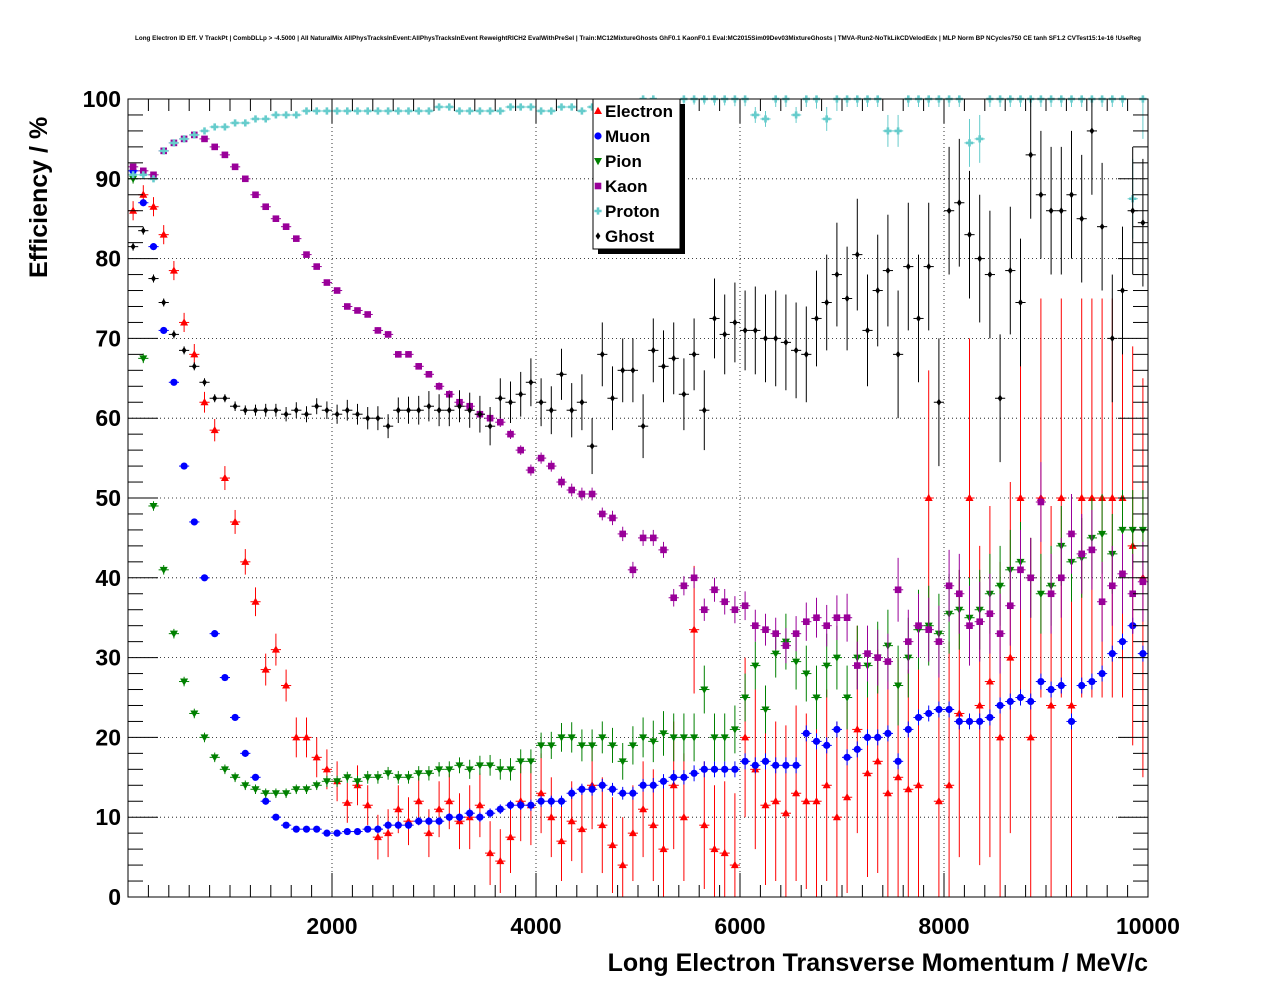 The image size is (1276, 996). Describe the element at coordinates (331, 926) in the screenshot. I see `x-tick-label: 2000` at that location.